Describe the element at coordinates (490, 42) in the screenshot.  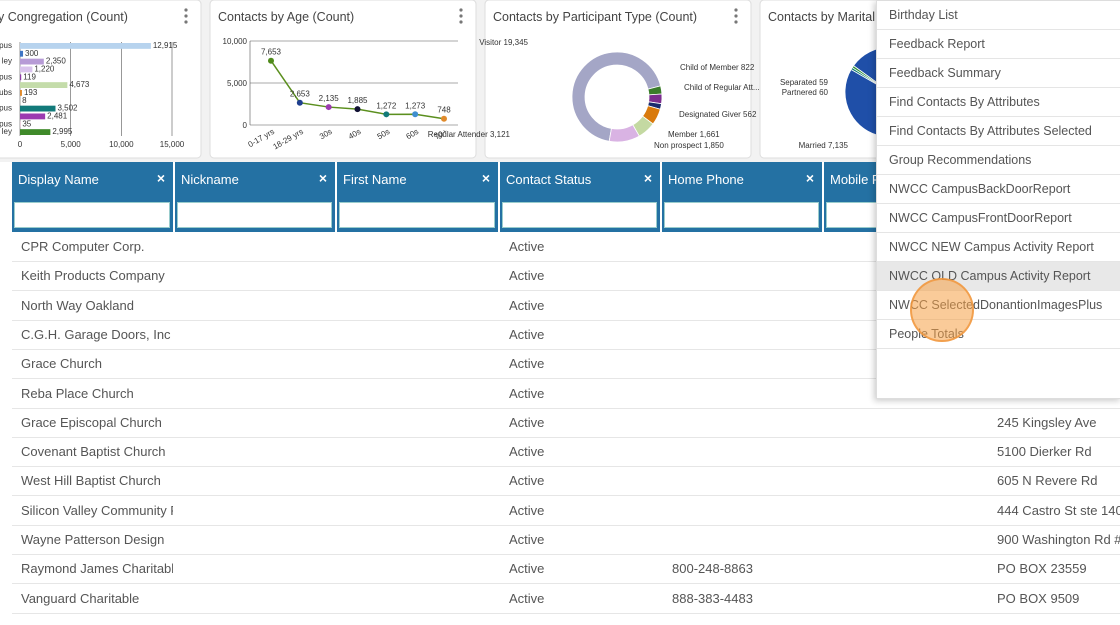
I see `slice-name: Visitor` at that location.